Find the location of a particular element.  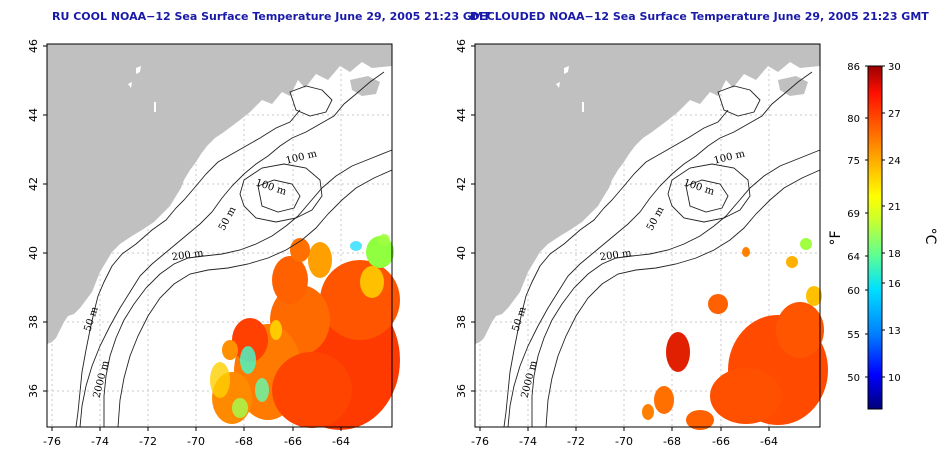

celsius-unit-label: °C is located at coordinates (930, 236).